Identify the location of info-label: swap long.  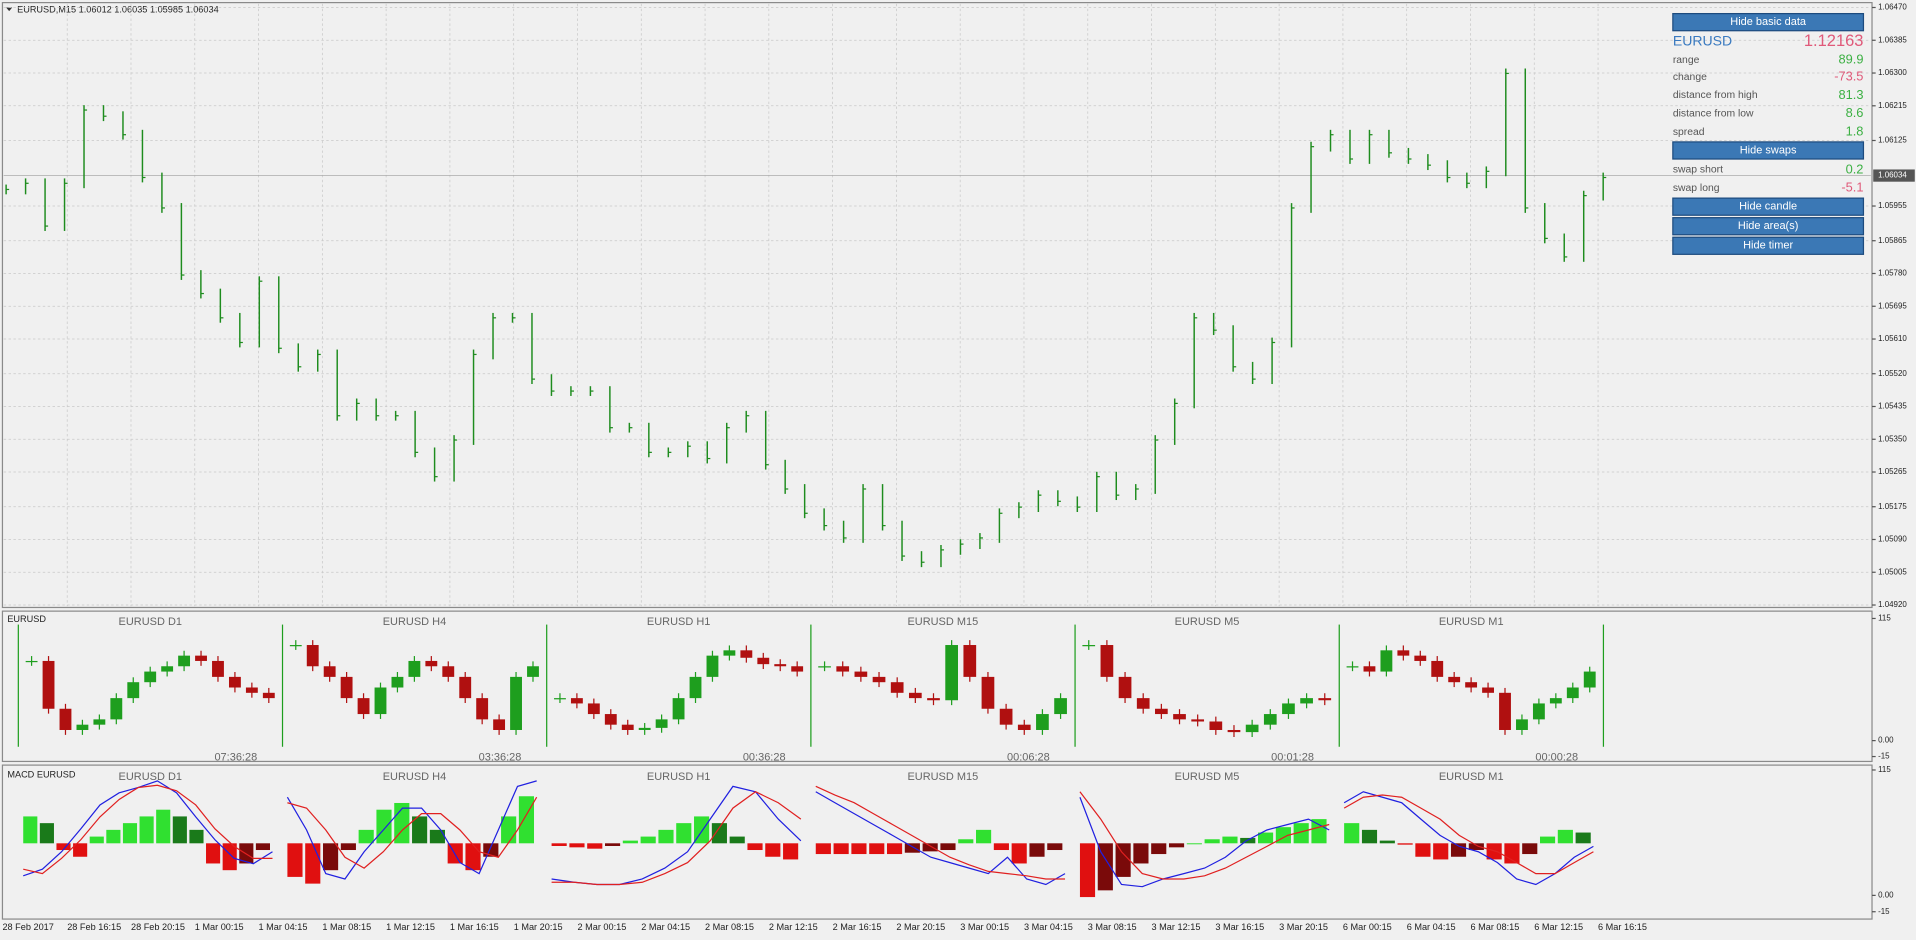
(1696, 188).